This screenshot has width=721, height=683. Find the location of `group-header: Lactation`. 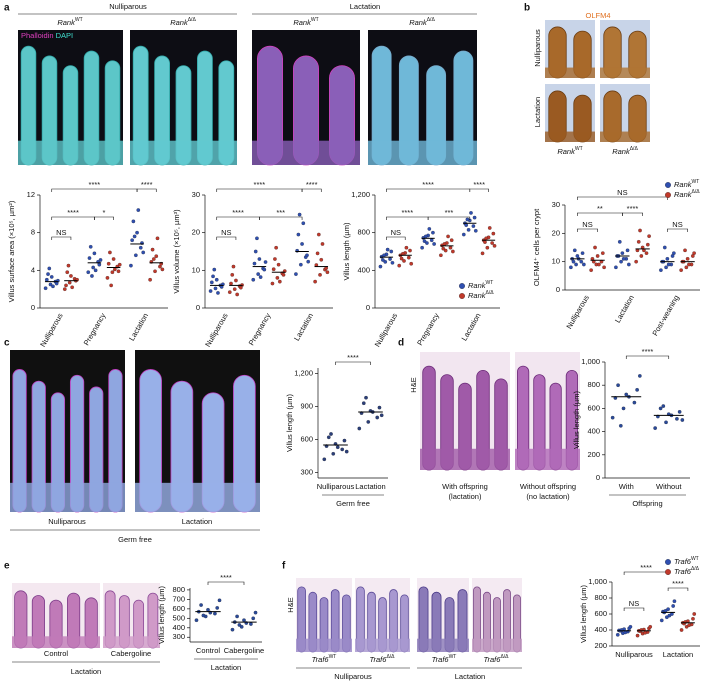

group-header: Lactation is located at coordinates (365, 6).